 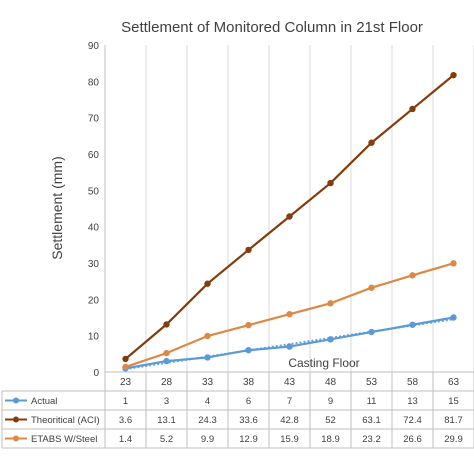 I want to click on y-axis-label: Settlement (mm), so click(x=57, y=207).